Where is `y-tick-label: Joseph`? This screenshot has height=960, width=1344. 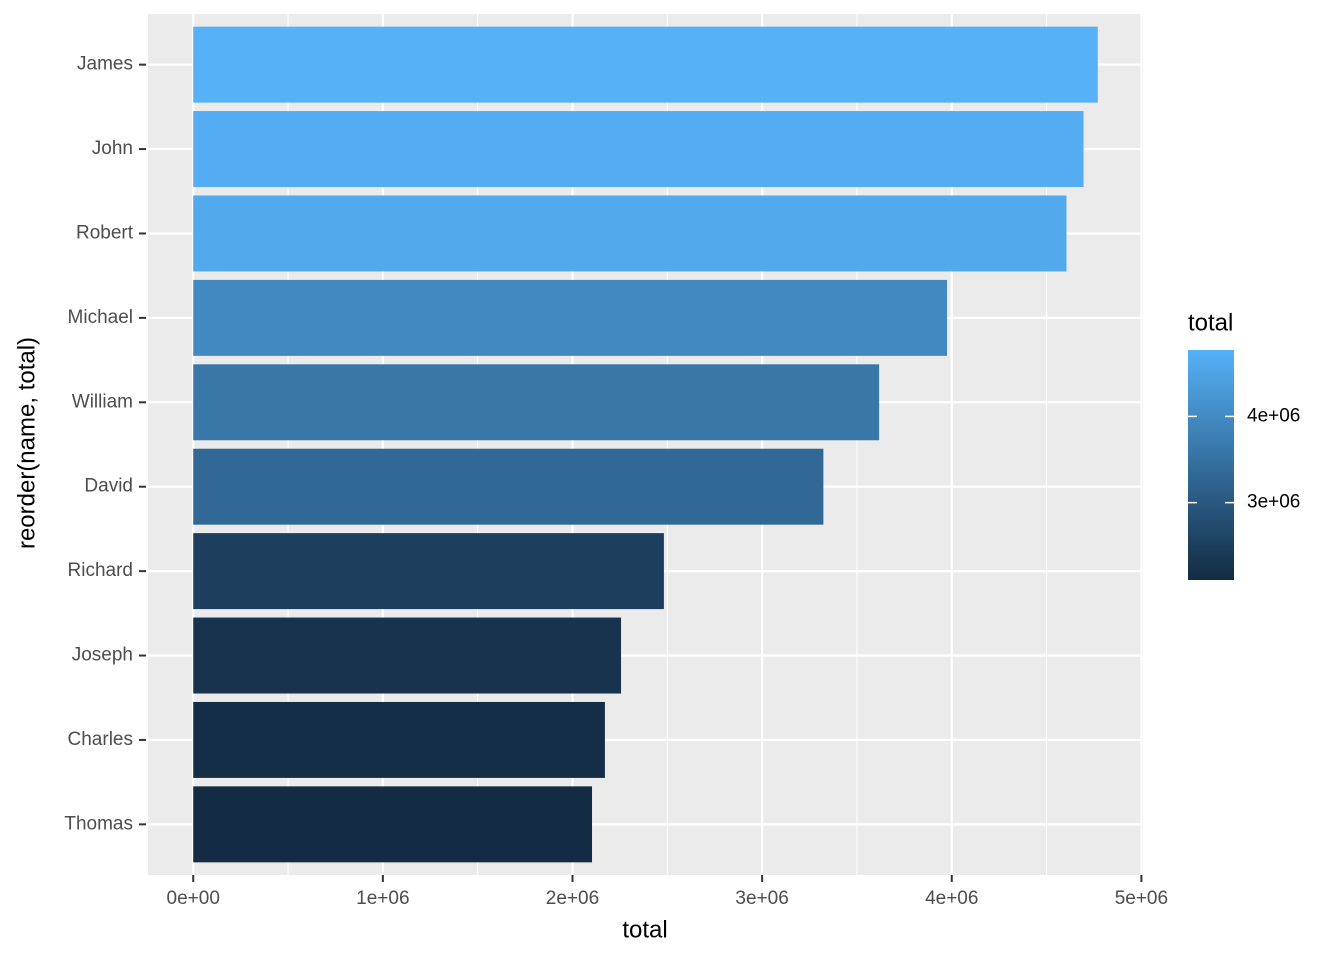
y-tick-label: Joseph is located at coordinates (102, 655).